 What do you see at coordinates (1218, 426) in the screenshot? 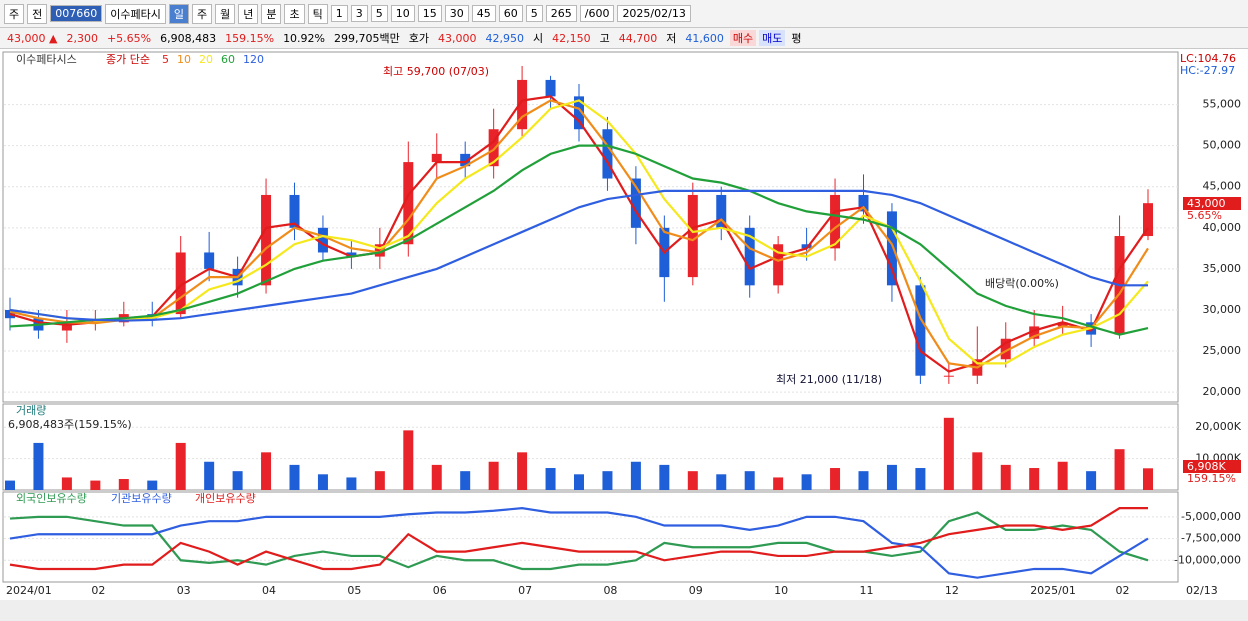
I see `y-tick-label: 20,000K` at bounding box center [1218, 426].